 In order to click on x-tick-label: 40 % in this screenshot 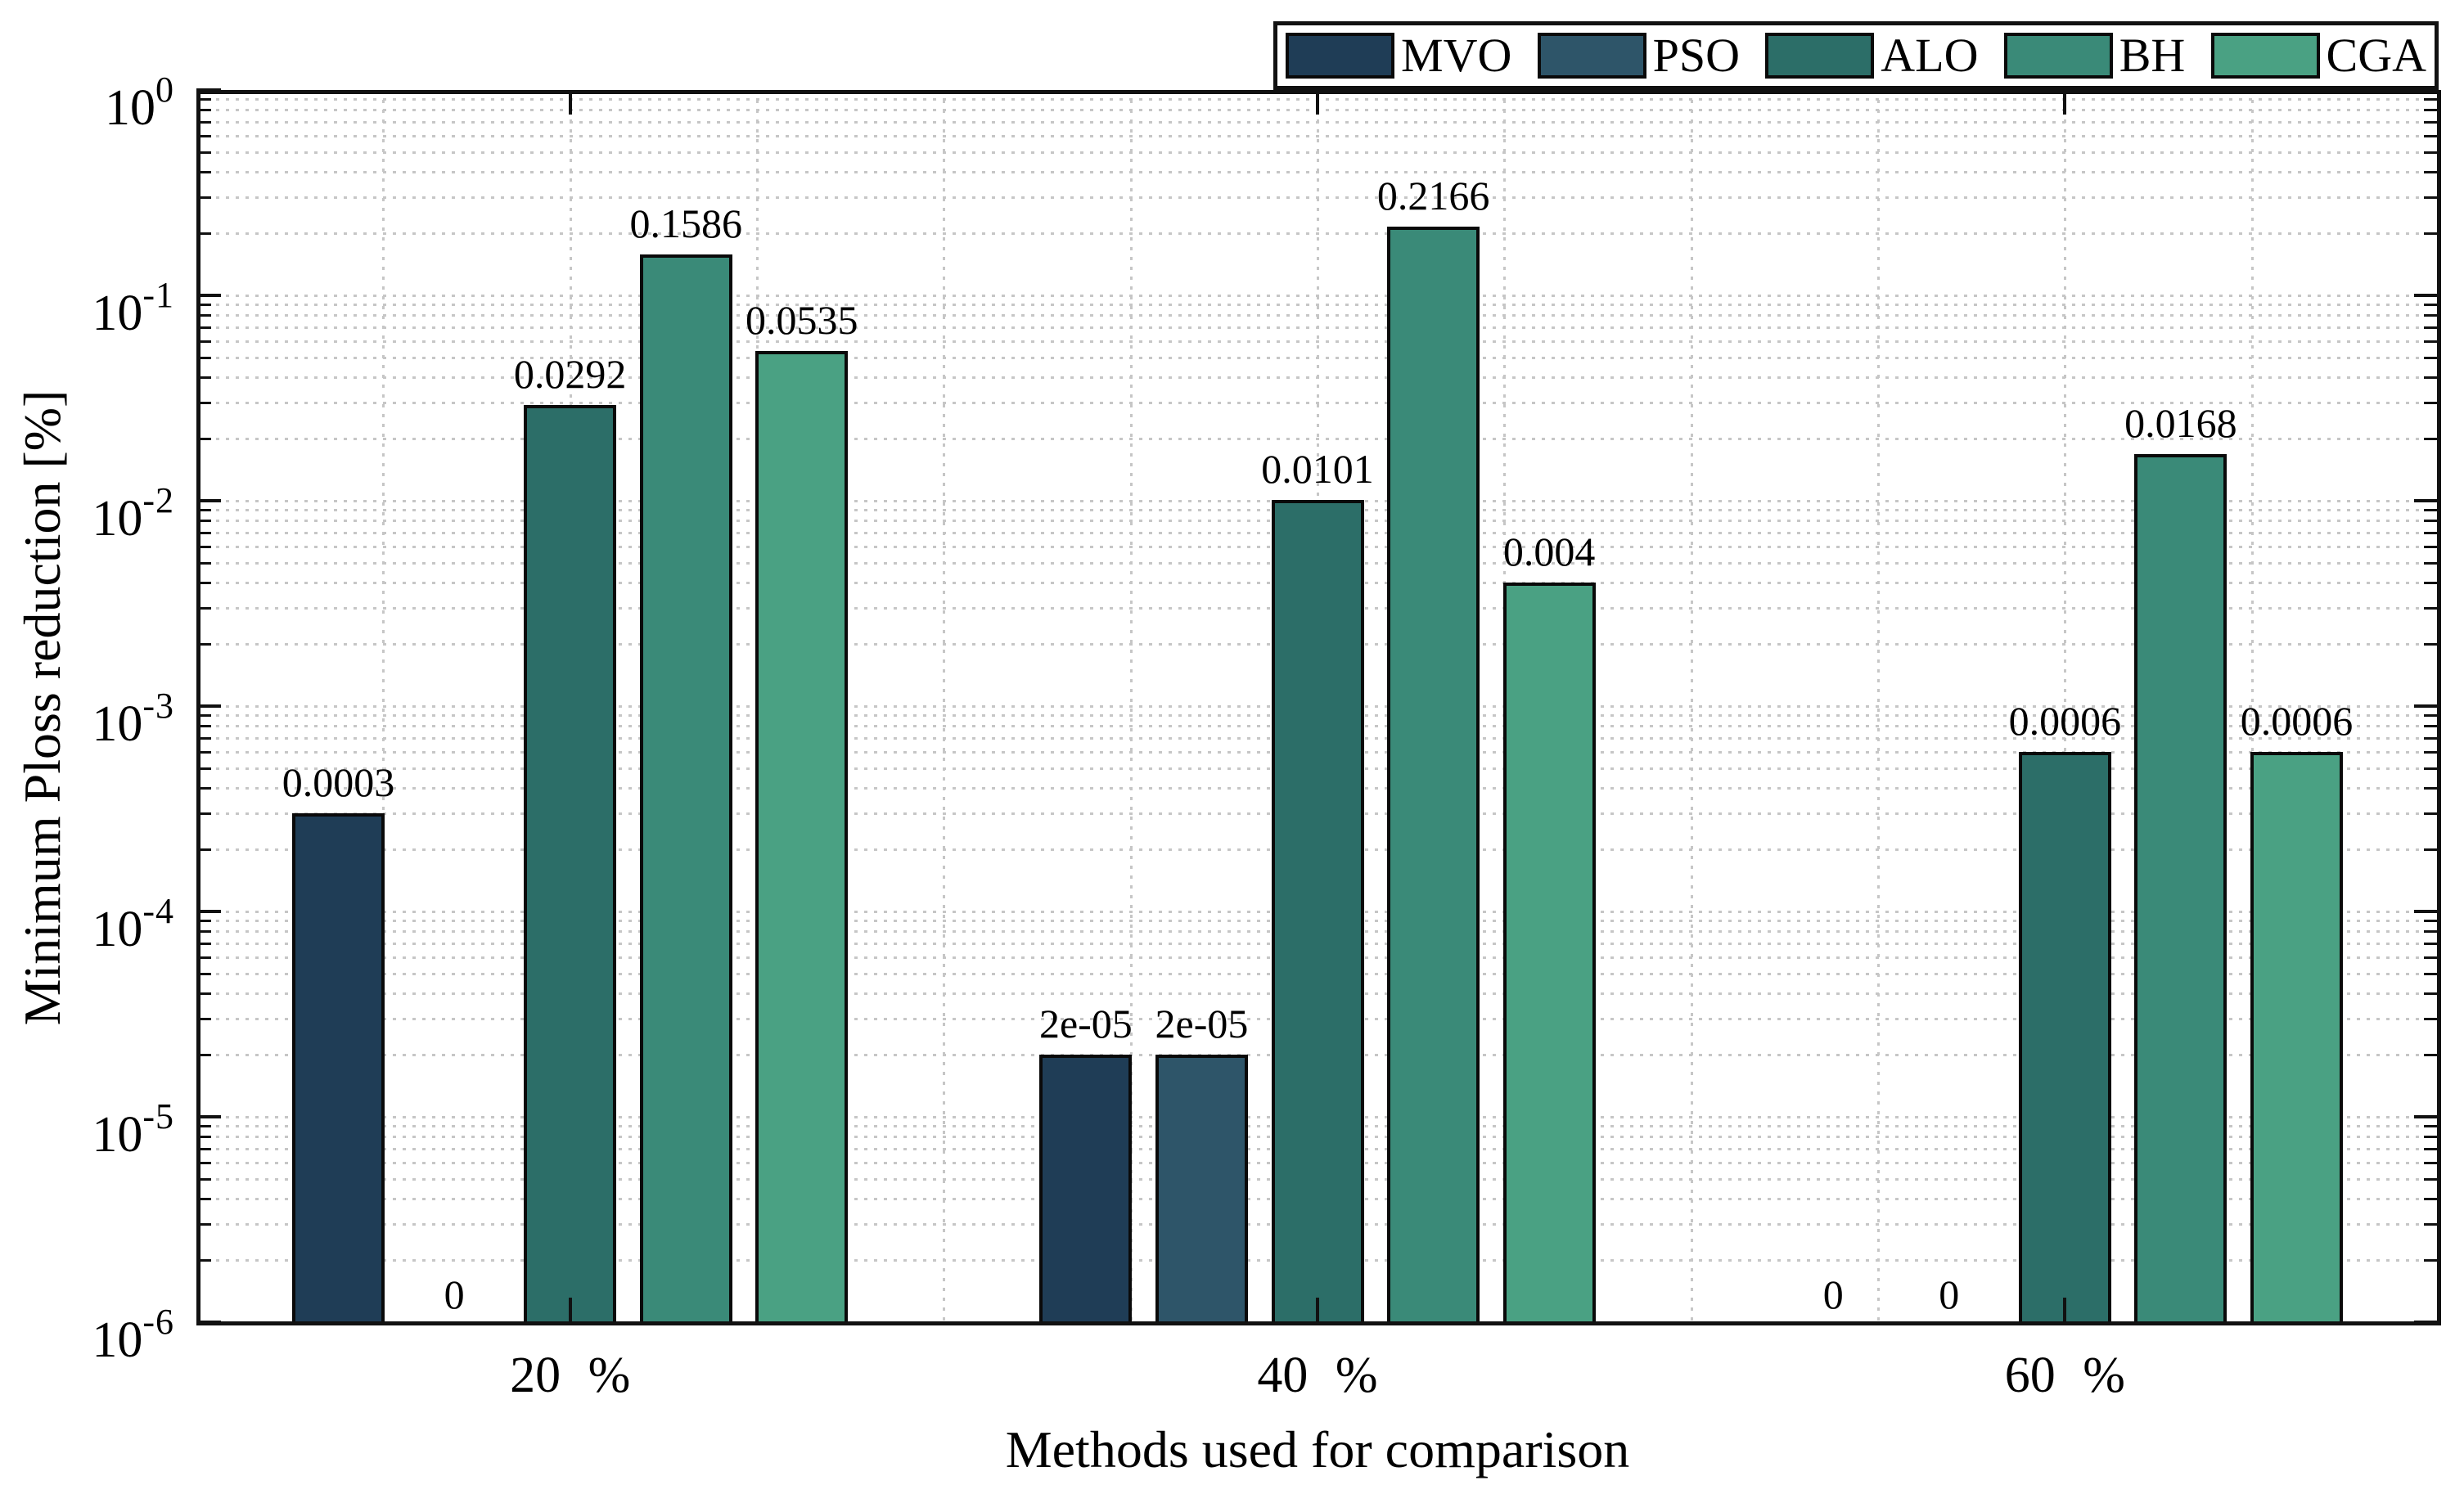, I will do `click(1317, 1376)`.